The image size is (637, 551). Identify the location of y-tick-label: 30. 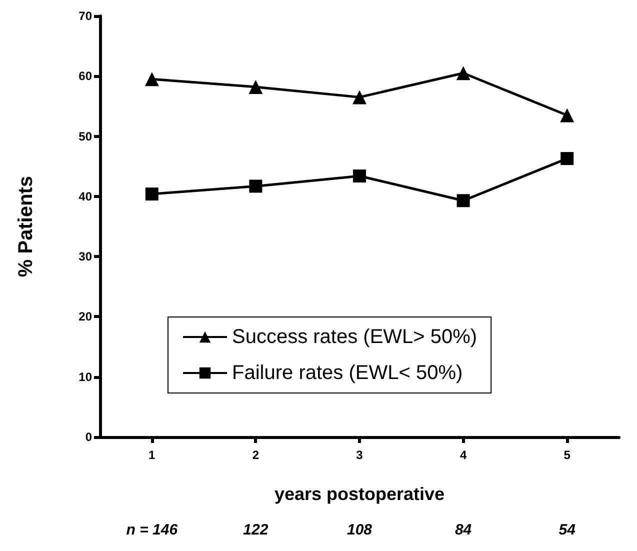
(85, 257).